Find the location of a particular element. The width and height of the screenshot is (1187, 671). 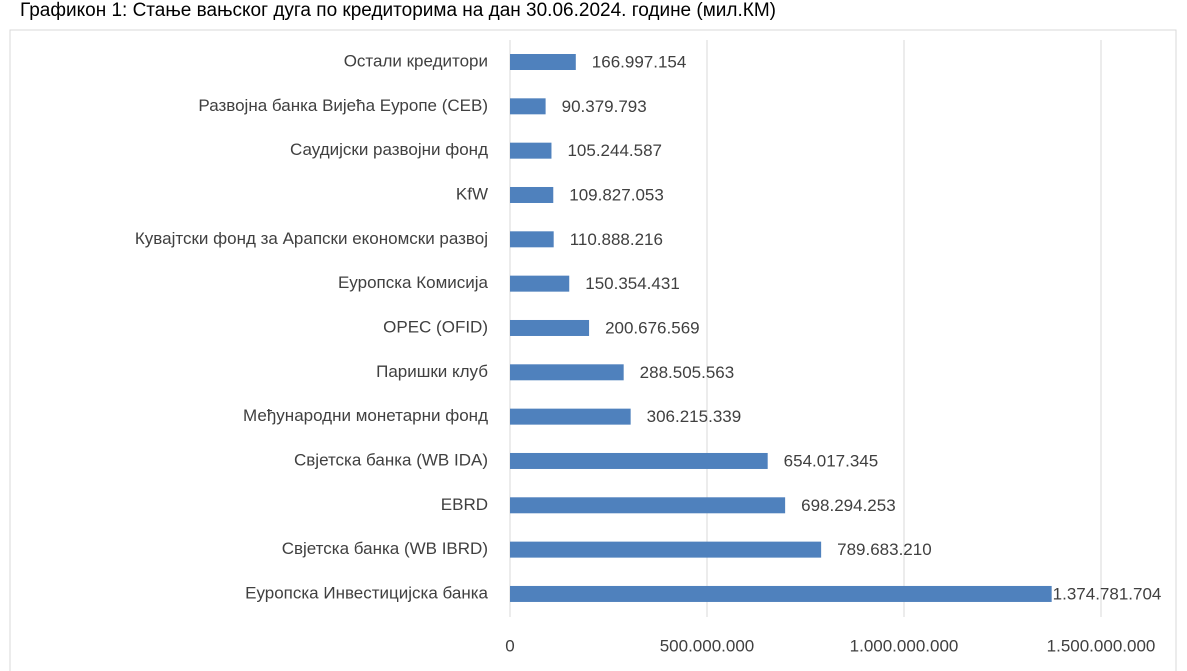

value-label: 110.888.216 is located at coordinates (616, 239).